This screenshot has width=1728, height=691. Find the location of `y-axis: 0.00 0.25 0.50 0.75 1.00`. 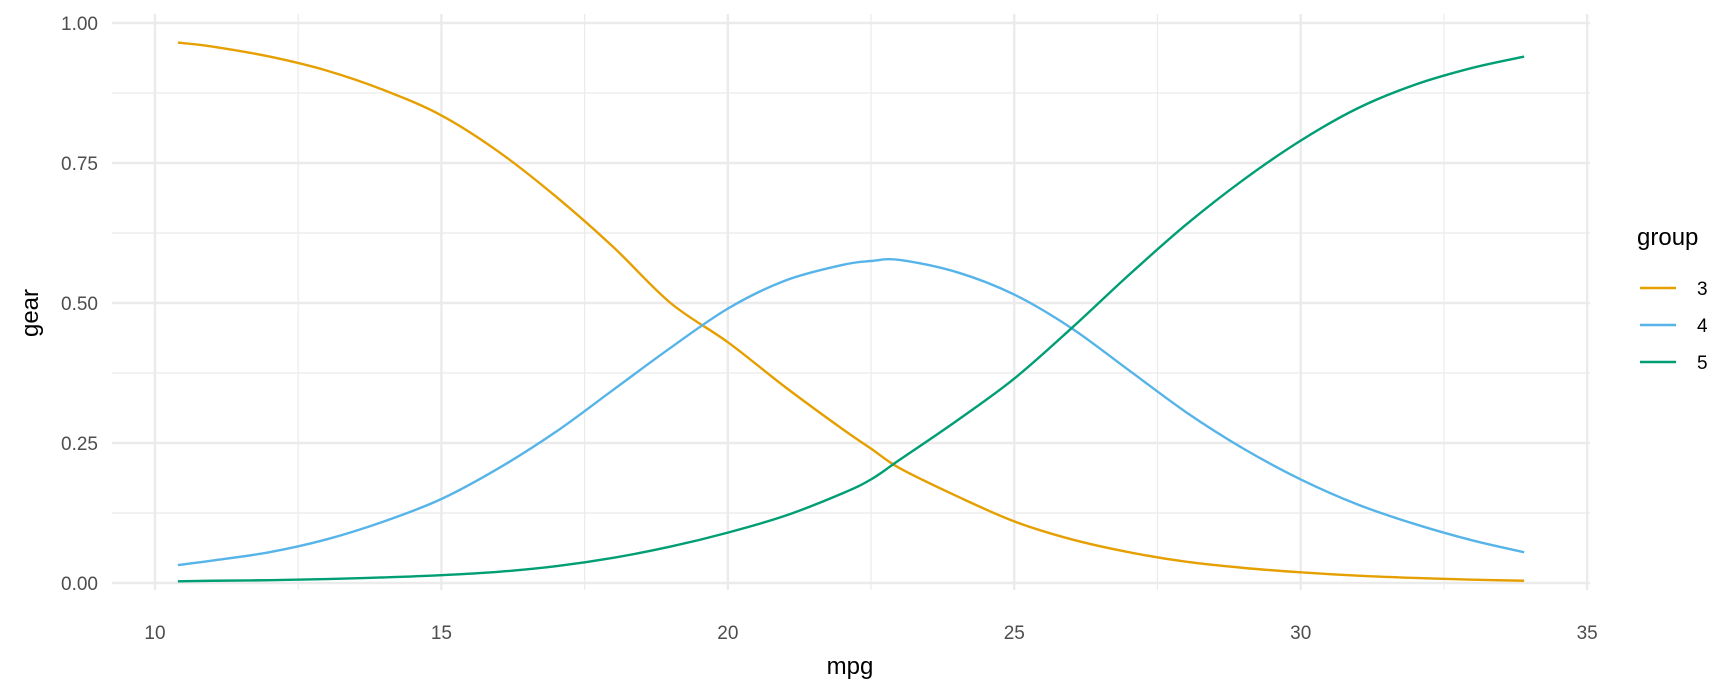

y-axis: 0.00 0.25 0.50 0.75 1.00 is located at coordinates (79, 304).